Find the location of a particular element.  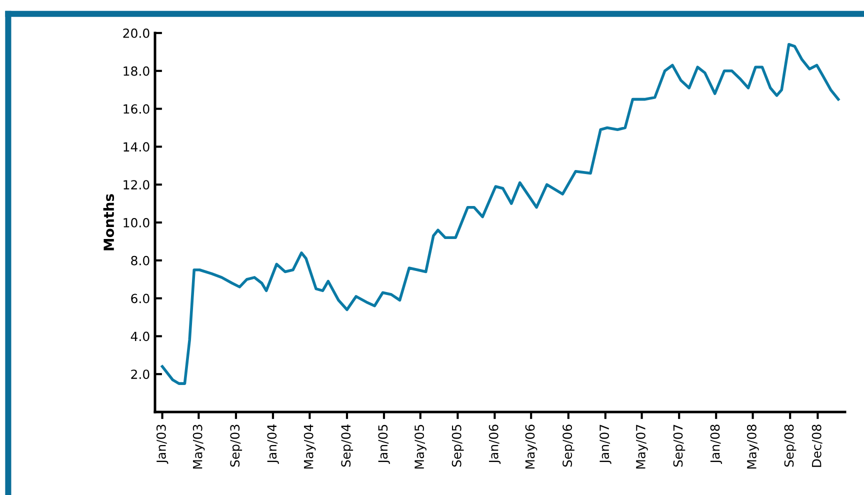

x-tick-label: Sep/07 is located at coordinates (679, 445).